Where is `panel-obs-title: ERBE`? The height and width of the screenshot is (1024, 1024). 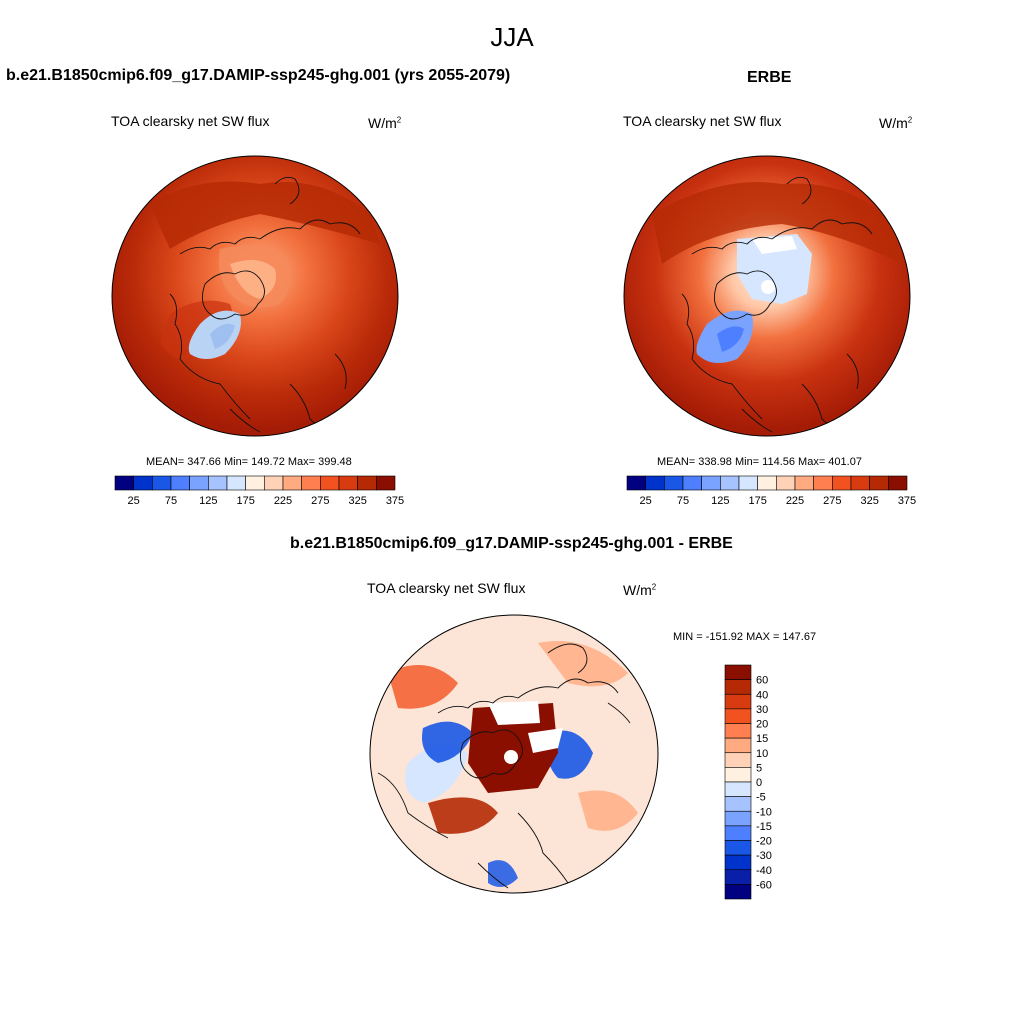 panel-obs-title: ERBE is located at coordinates (769, 77).